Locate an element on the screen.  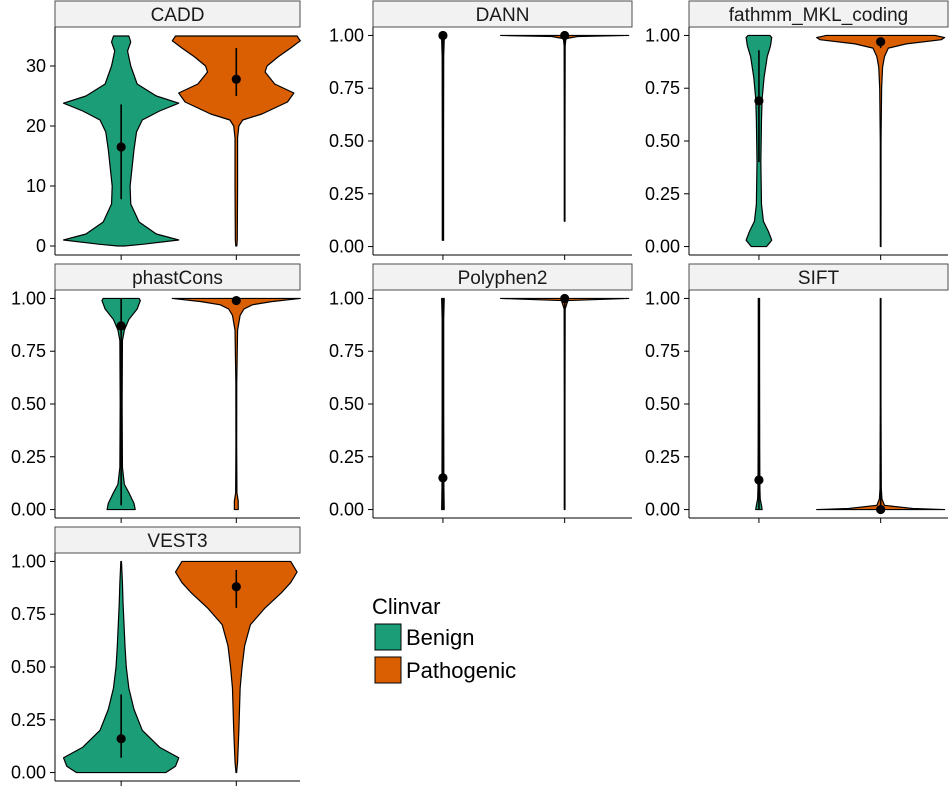
facet-title: phastCons is located at coordinates (177, 278).